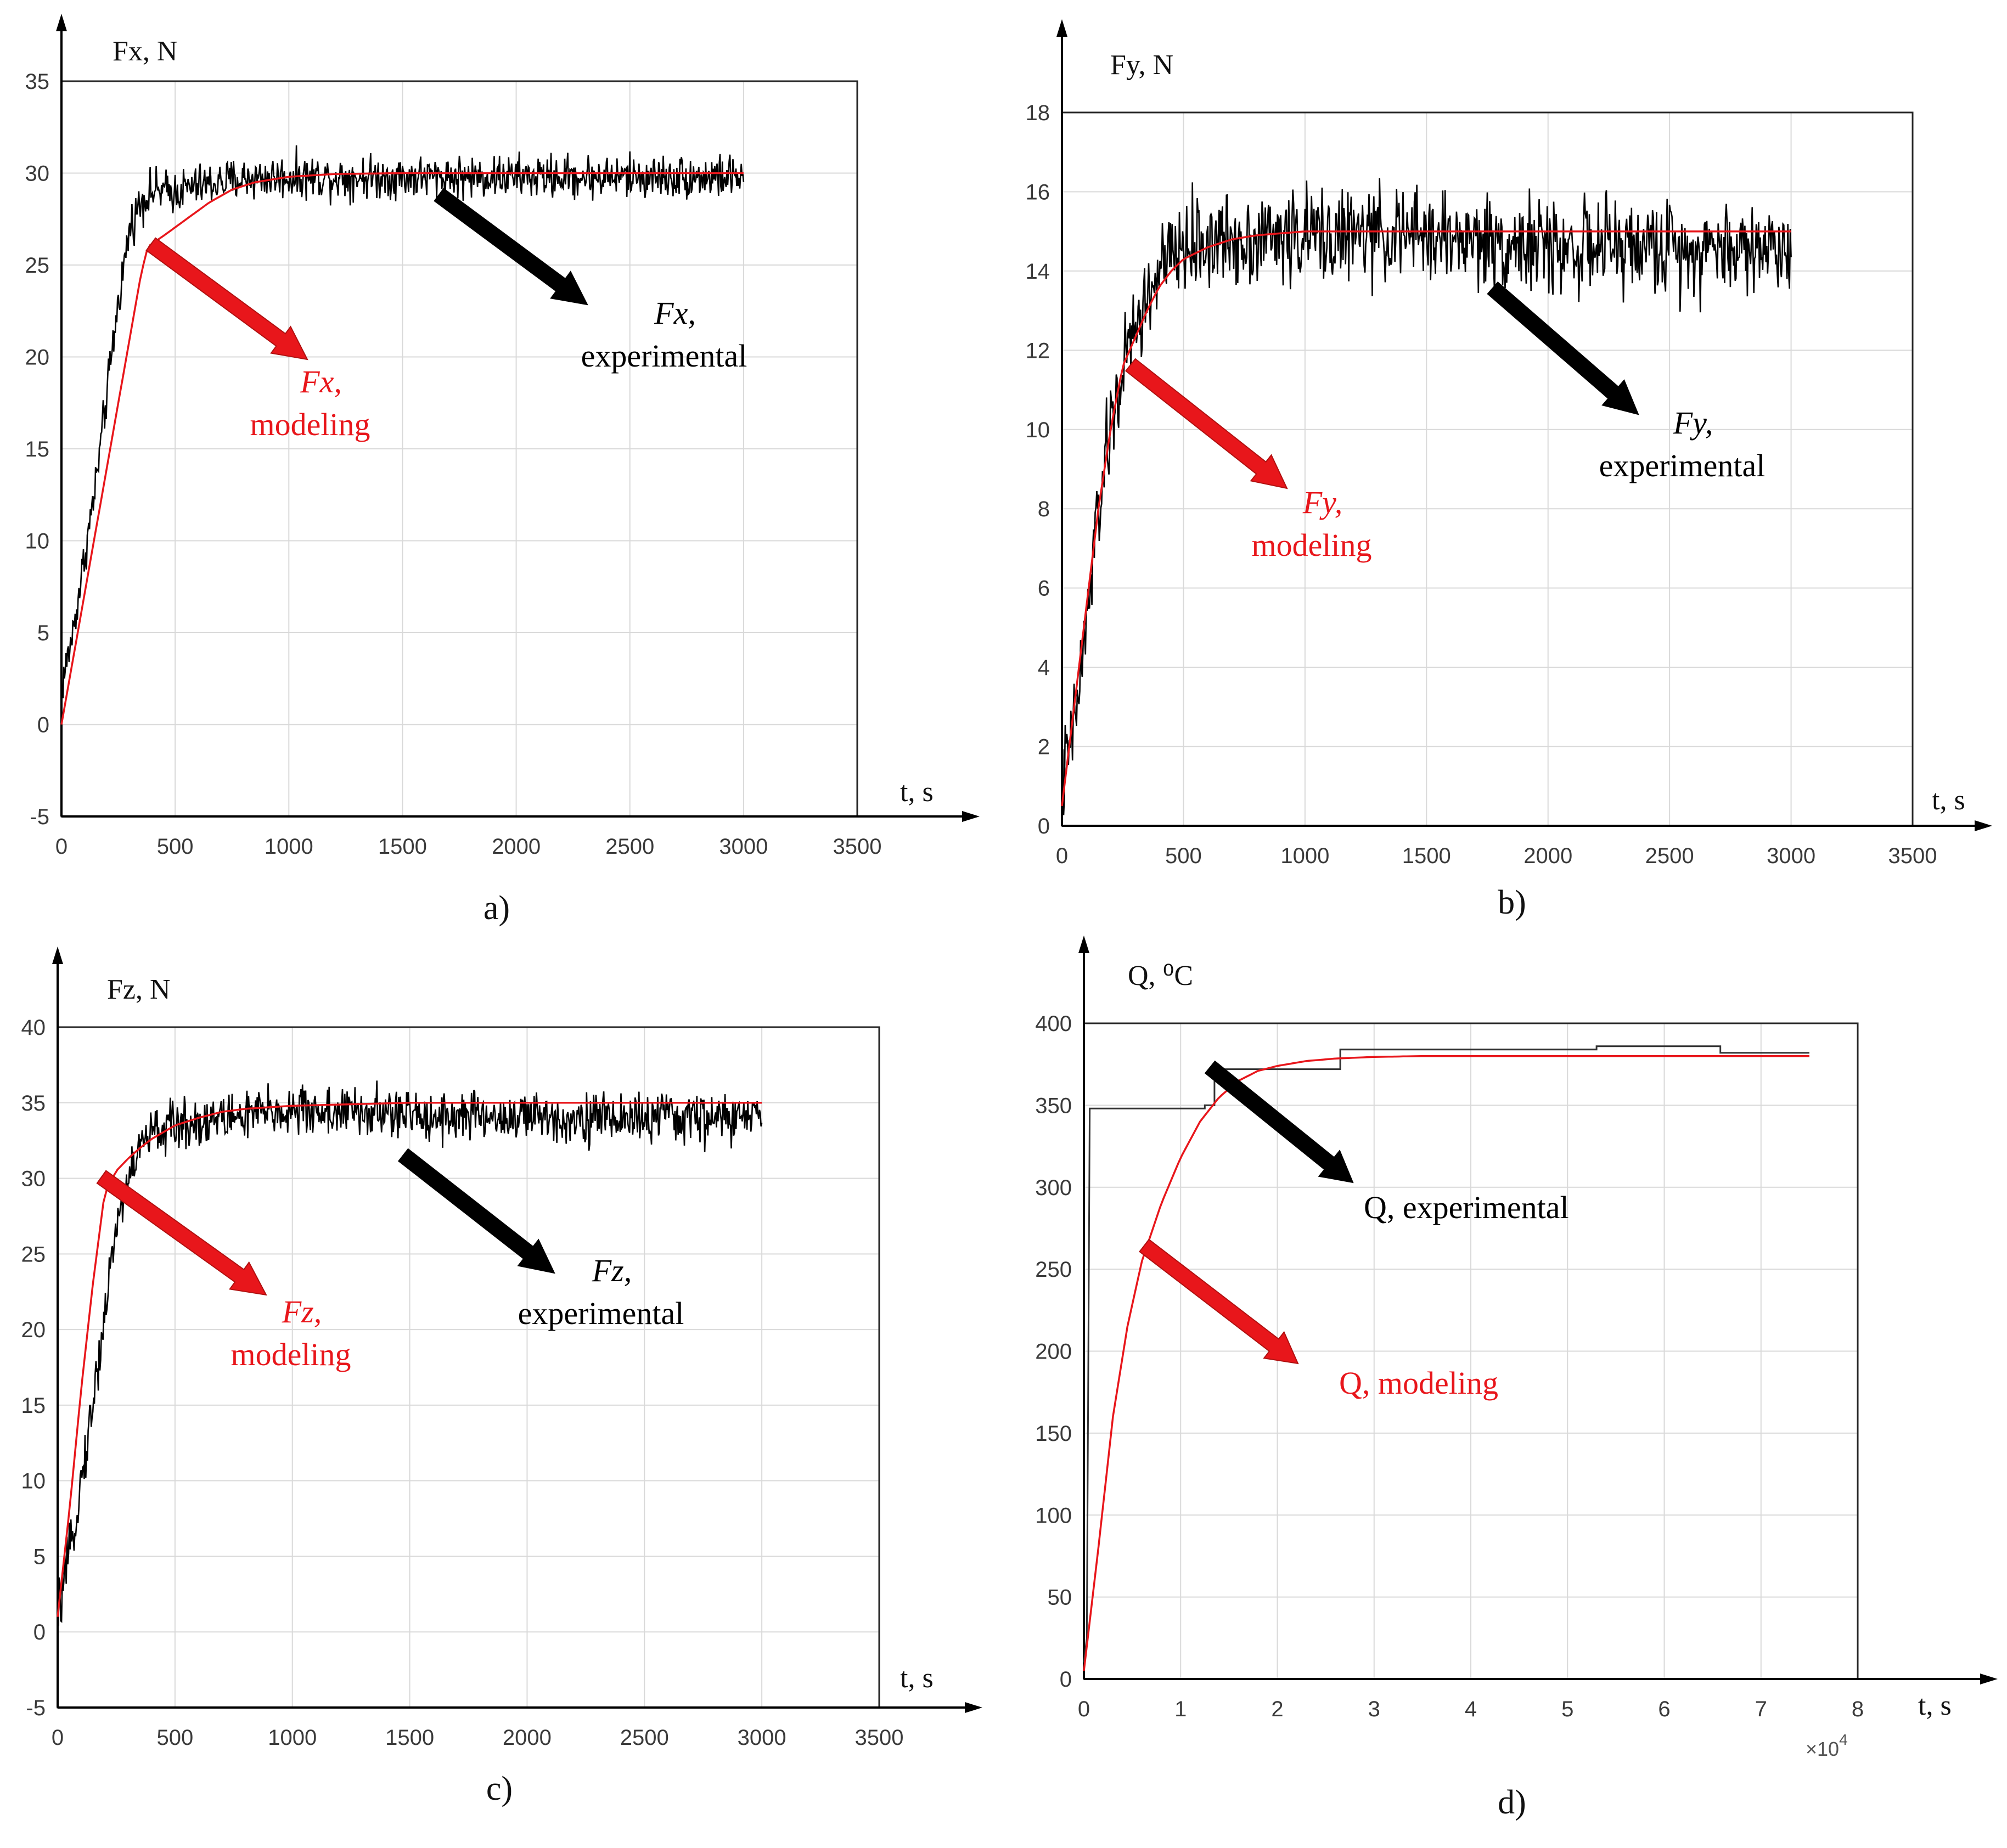 Image resolution: width=2007 pixels, height=1848 pixels. What do you see at coordinates (1664, 1709) in the screenshot?
I see `x-tick-label: 6` at bounding box center [1664, 1709].